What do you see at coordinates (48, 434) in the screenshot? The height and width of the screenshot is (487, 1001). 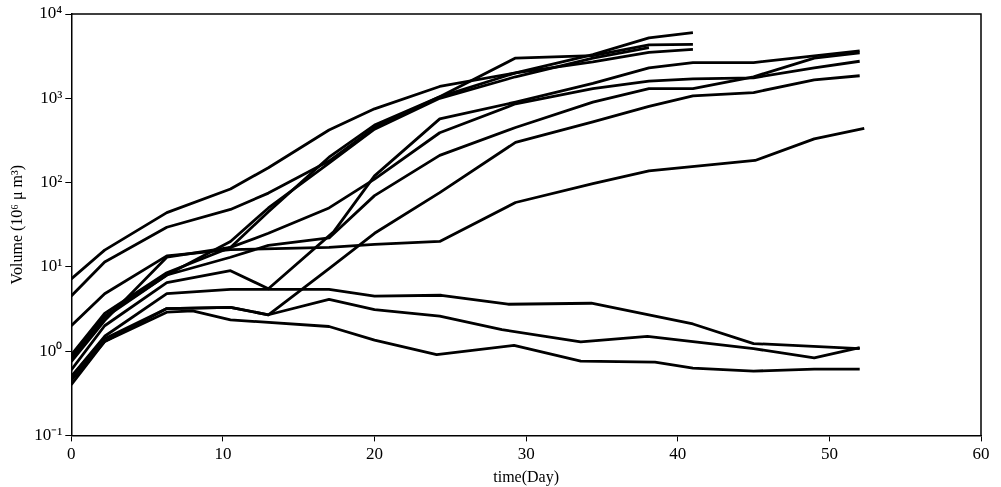 I see `y-tick-label: 10⁻¹` at bounding box center [48, 434].